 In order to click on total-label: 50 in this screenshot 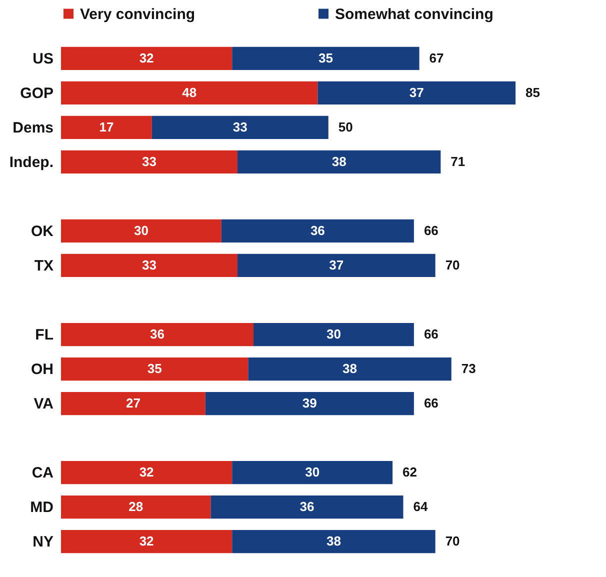, I will do `click(345, 126)`.